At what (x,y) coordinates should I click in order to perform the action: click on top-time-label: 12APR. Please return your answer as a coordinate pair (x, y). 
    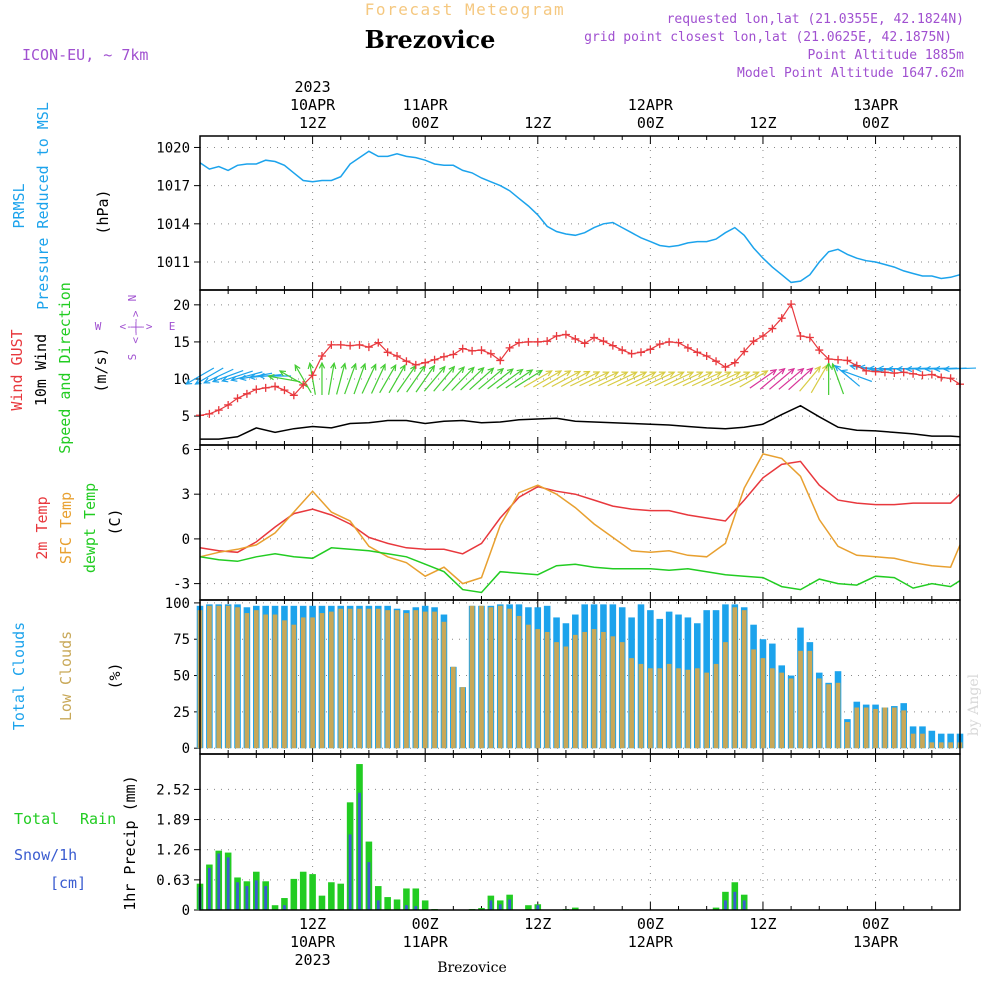
    Looking at the image, I should click on (651, 105).